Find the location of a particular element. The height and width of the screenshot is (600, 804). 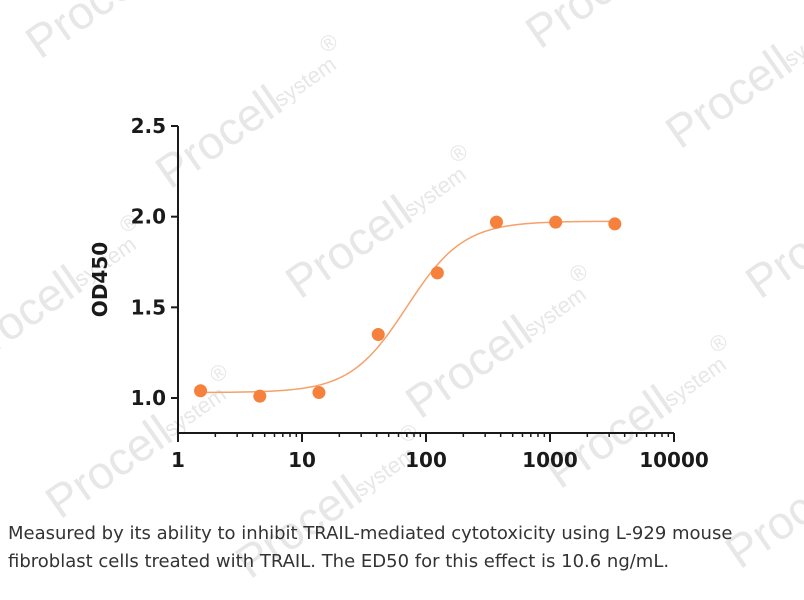

y-tick-label: 2.0 is located at coordinates (148, 217).